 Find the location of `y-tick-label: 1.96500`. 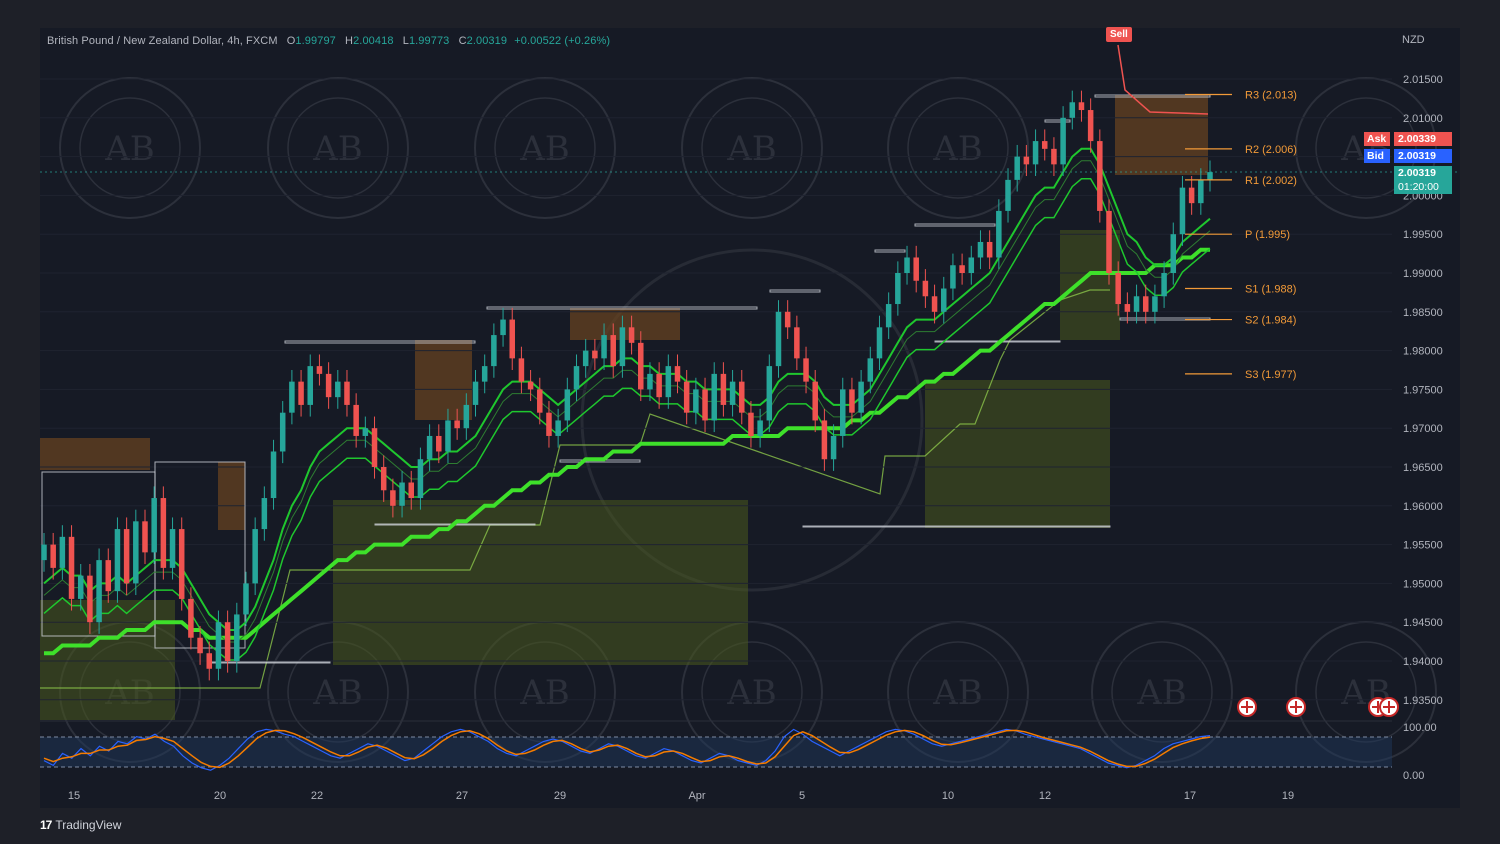

y-tick-label: 1.96500 is located at coordinates (1423, 468).